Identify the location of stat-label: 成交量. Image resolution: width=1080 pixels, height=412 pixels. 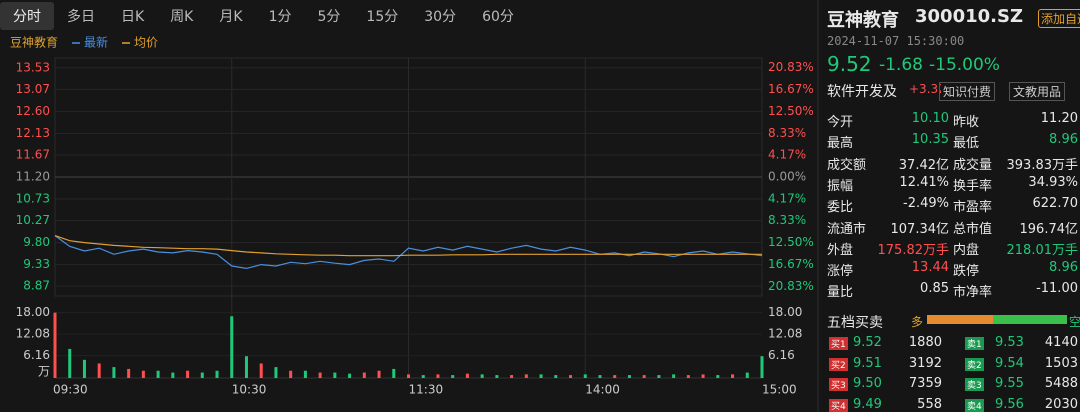
(973, 165).